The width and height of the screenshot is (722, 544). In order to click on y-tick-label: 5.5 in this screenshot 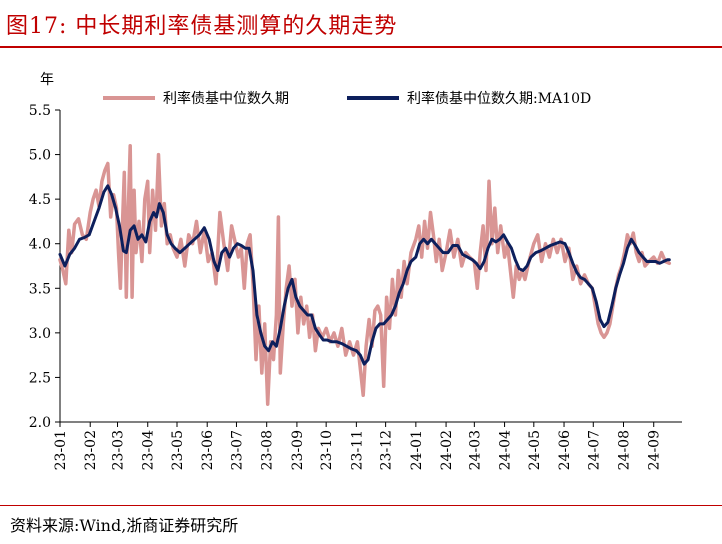, I will do `click(40, 111)`.